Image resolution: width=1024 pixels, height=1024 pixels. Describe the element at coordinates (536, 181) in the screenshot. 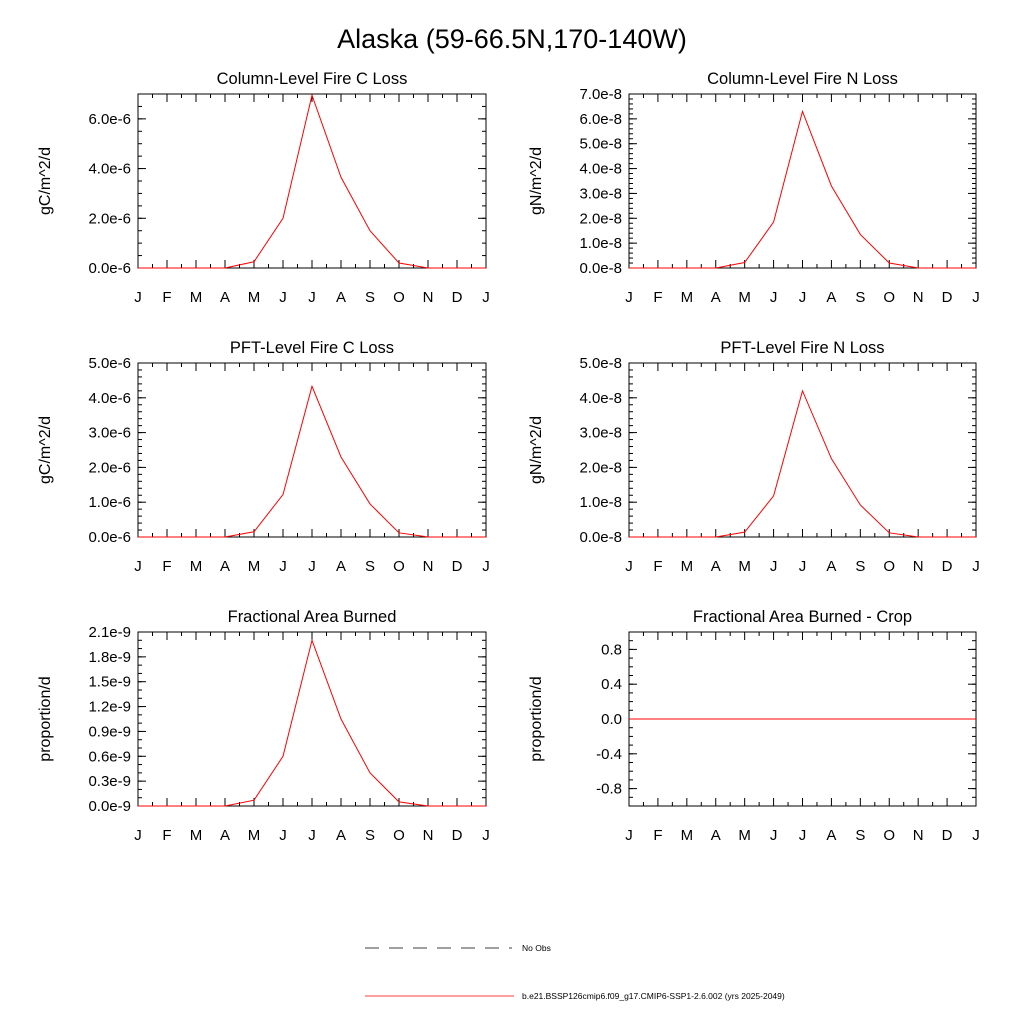

I see `y-axis-label: gN/m^2/d` at that location.